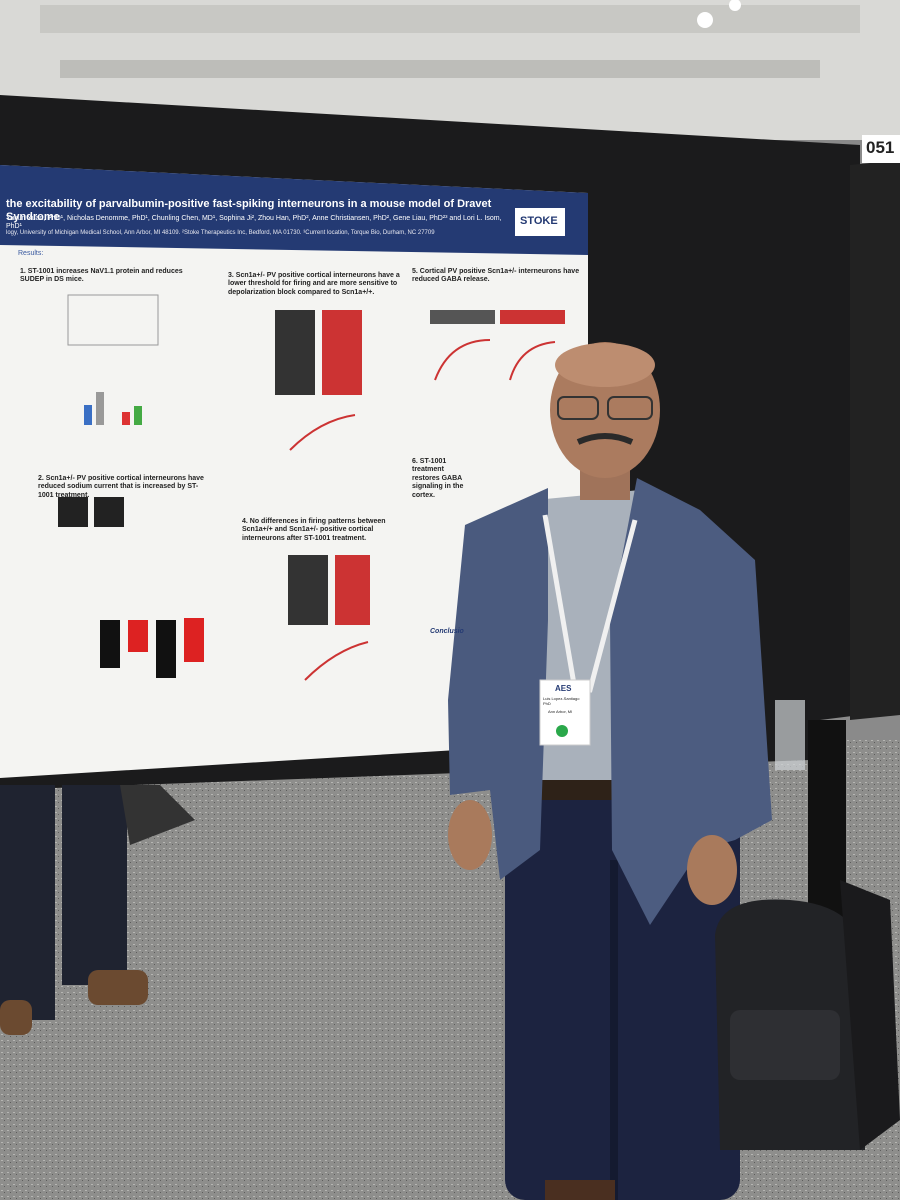 The width and height of the screenshot is (900, 1200). I want to click on booth-number: 051, so click(880, 147).